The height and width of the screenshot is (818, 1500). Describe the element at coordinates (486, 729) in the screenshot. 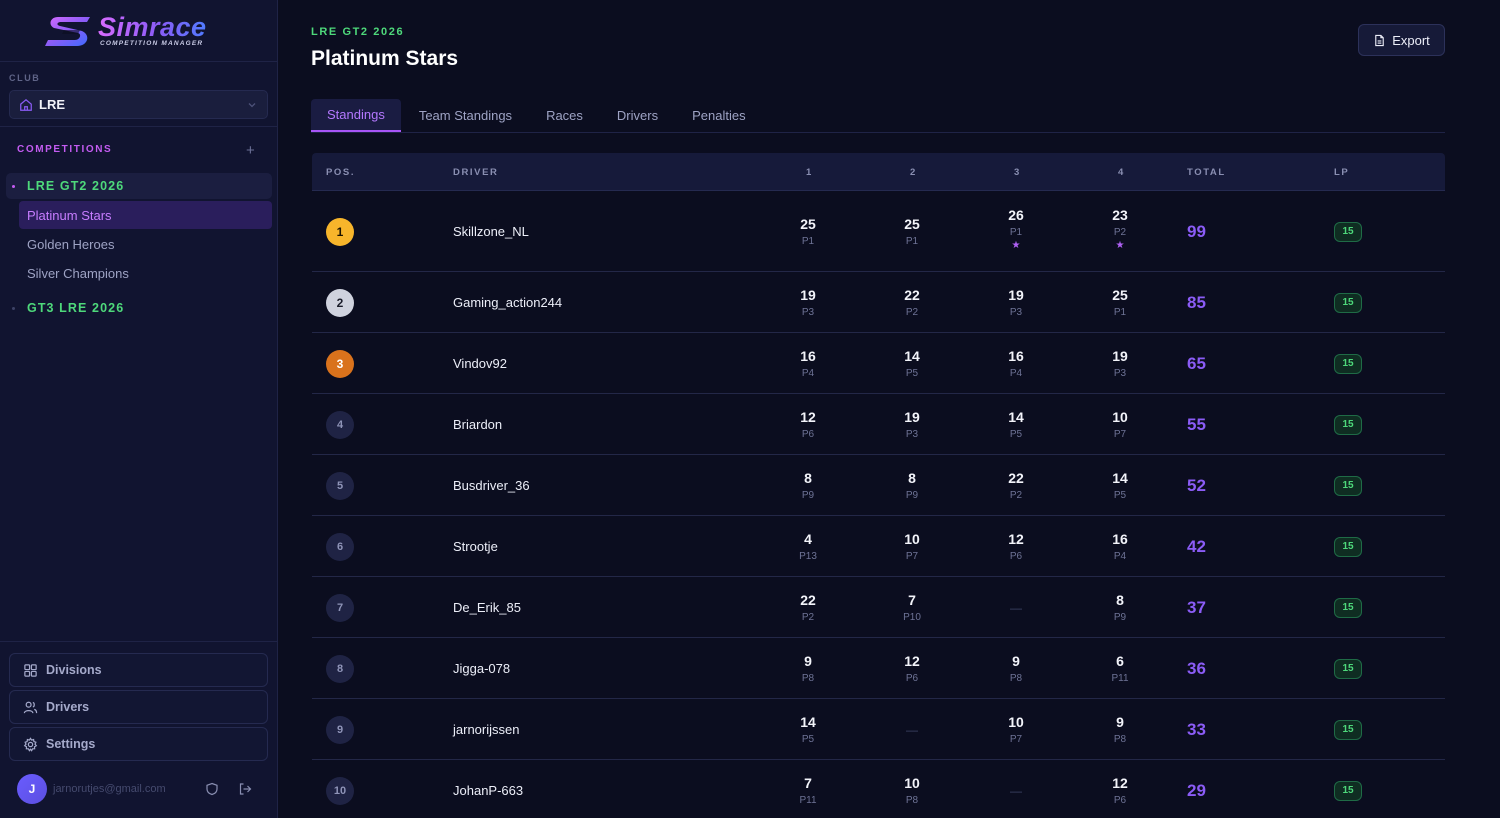

I see `driver-name: jarnorijssen` at that location.